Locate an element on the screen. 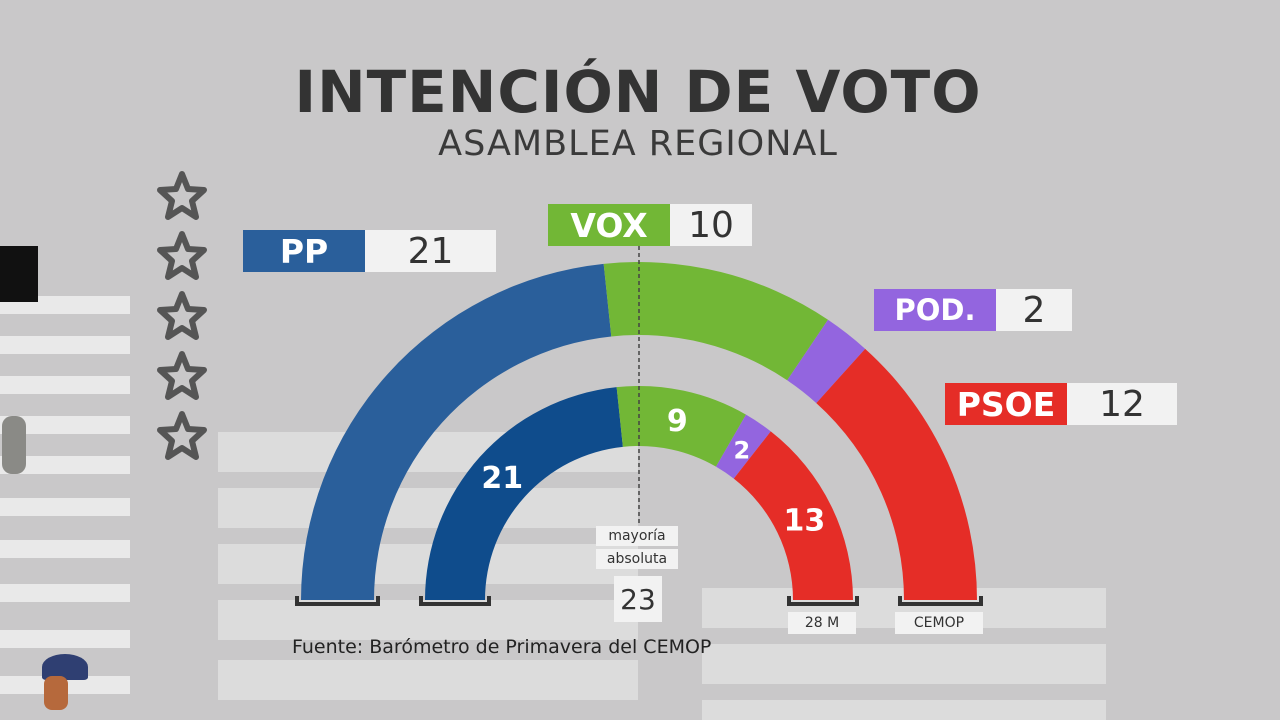  legend-vox: VOX 10 is located at coordinates (650, 225).